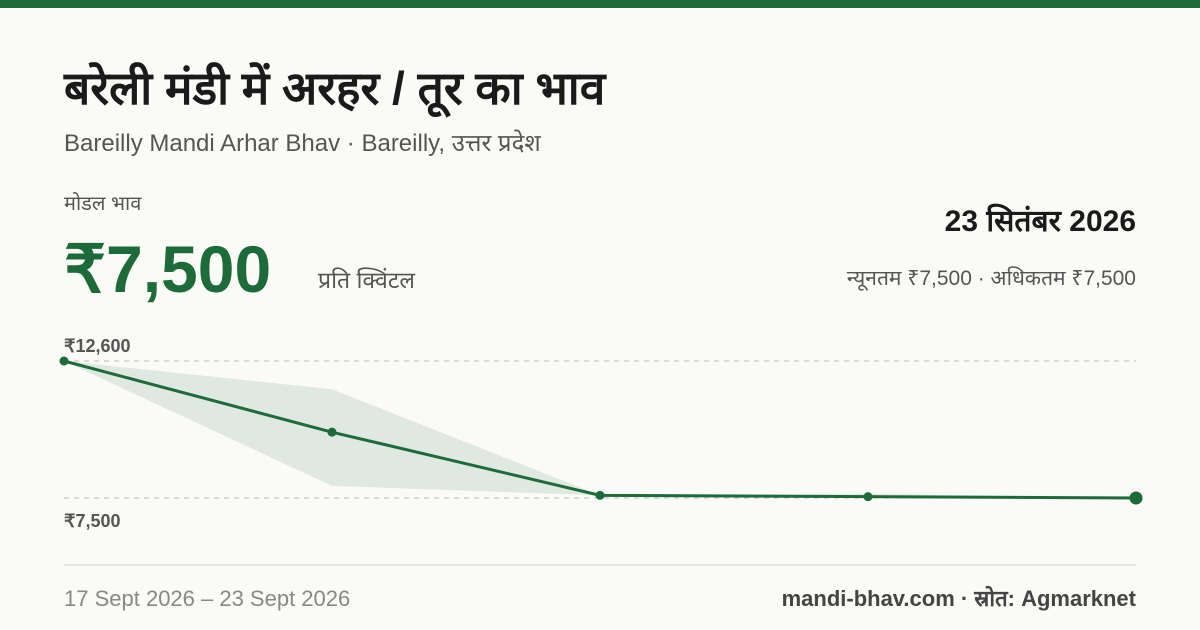  What do you see at coordinates (92, 521) in the screenshot?
I see `y-tick-label: ₹7,500` at bounding box center [92, 521].